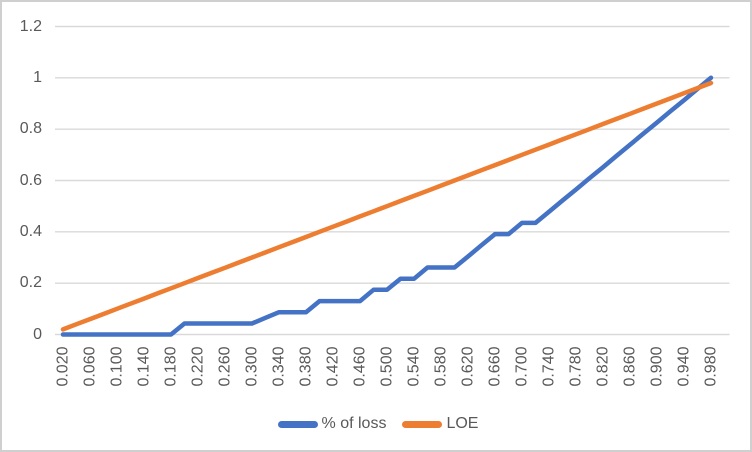 The image size is (752, 452). Describe the element at coordinates (414, 366) in the screenshot. I see `x-tick-label: 0.540` at that location.